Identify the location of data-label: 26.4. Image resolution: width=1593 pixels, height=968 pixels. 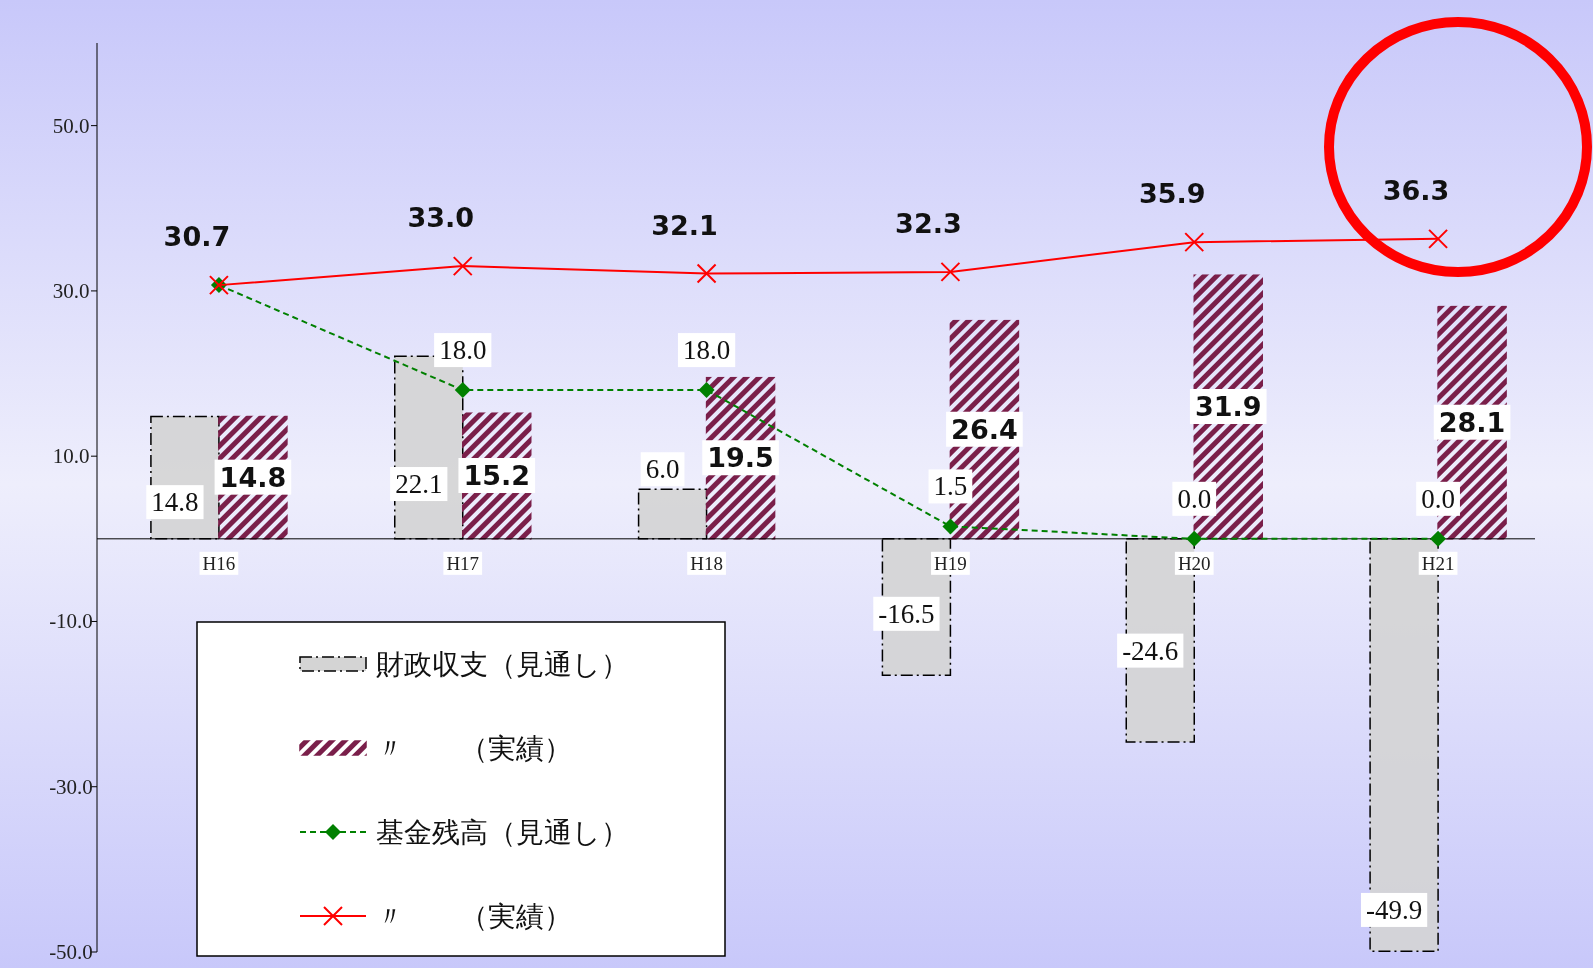
(984, 429).